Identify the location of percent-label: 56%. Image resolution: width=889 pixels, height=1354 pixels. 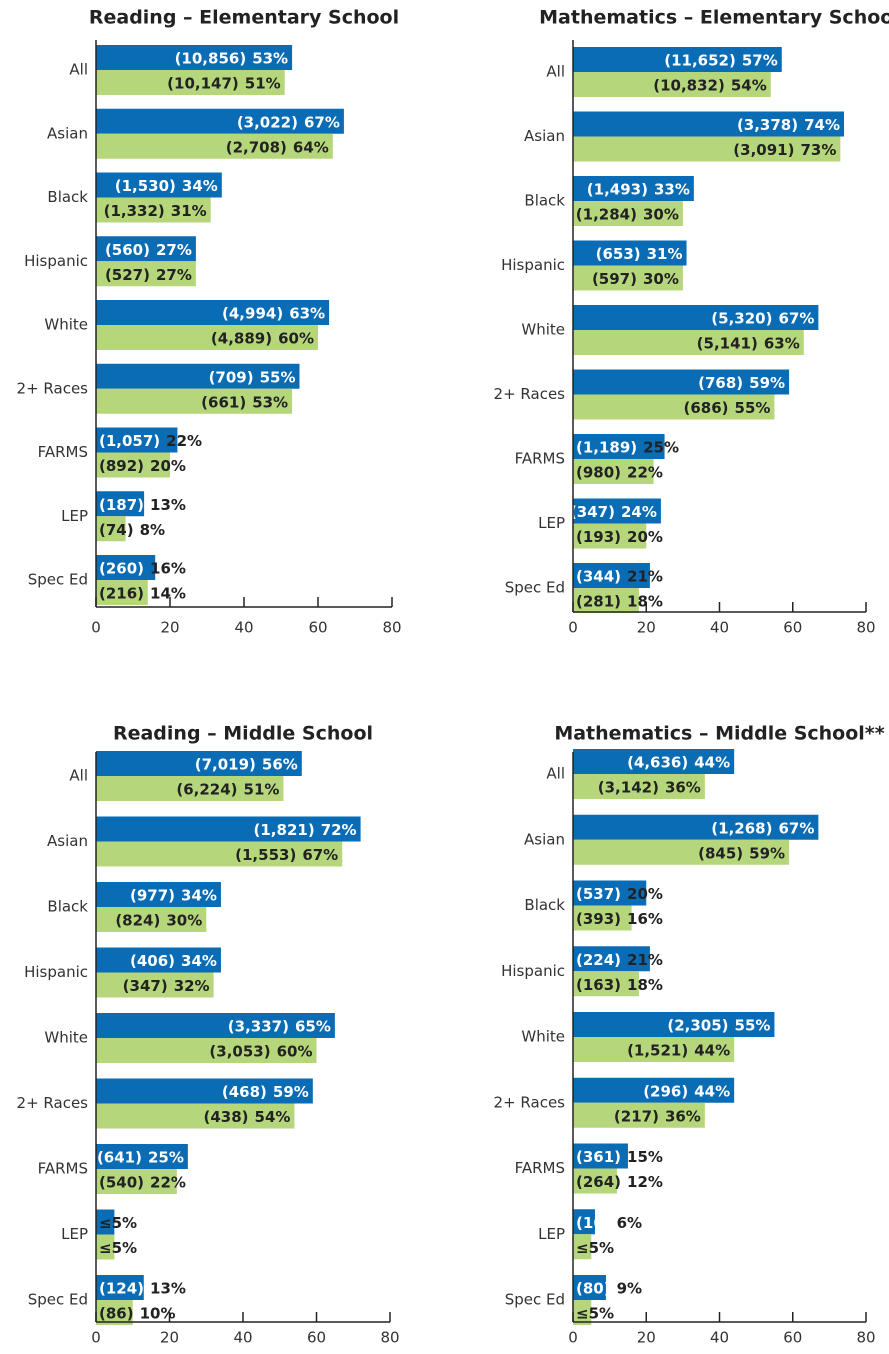
(280, 764).